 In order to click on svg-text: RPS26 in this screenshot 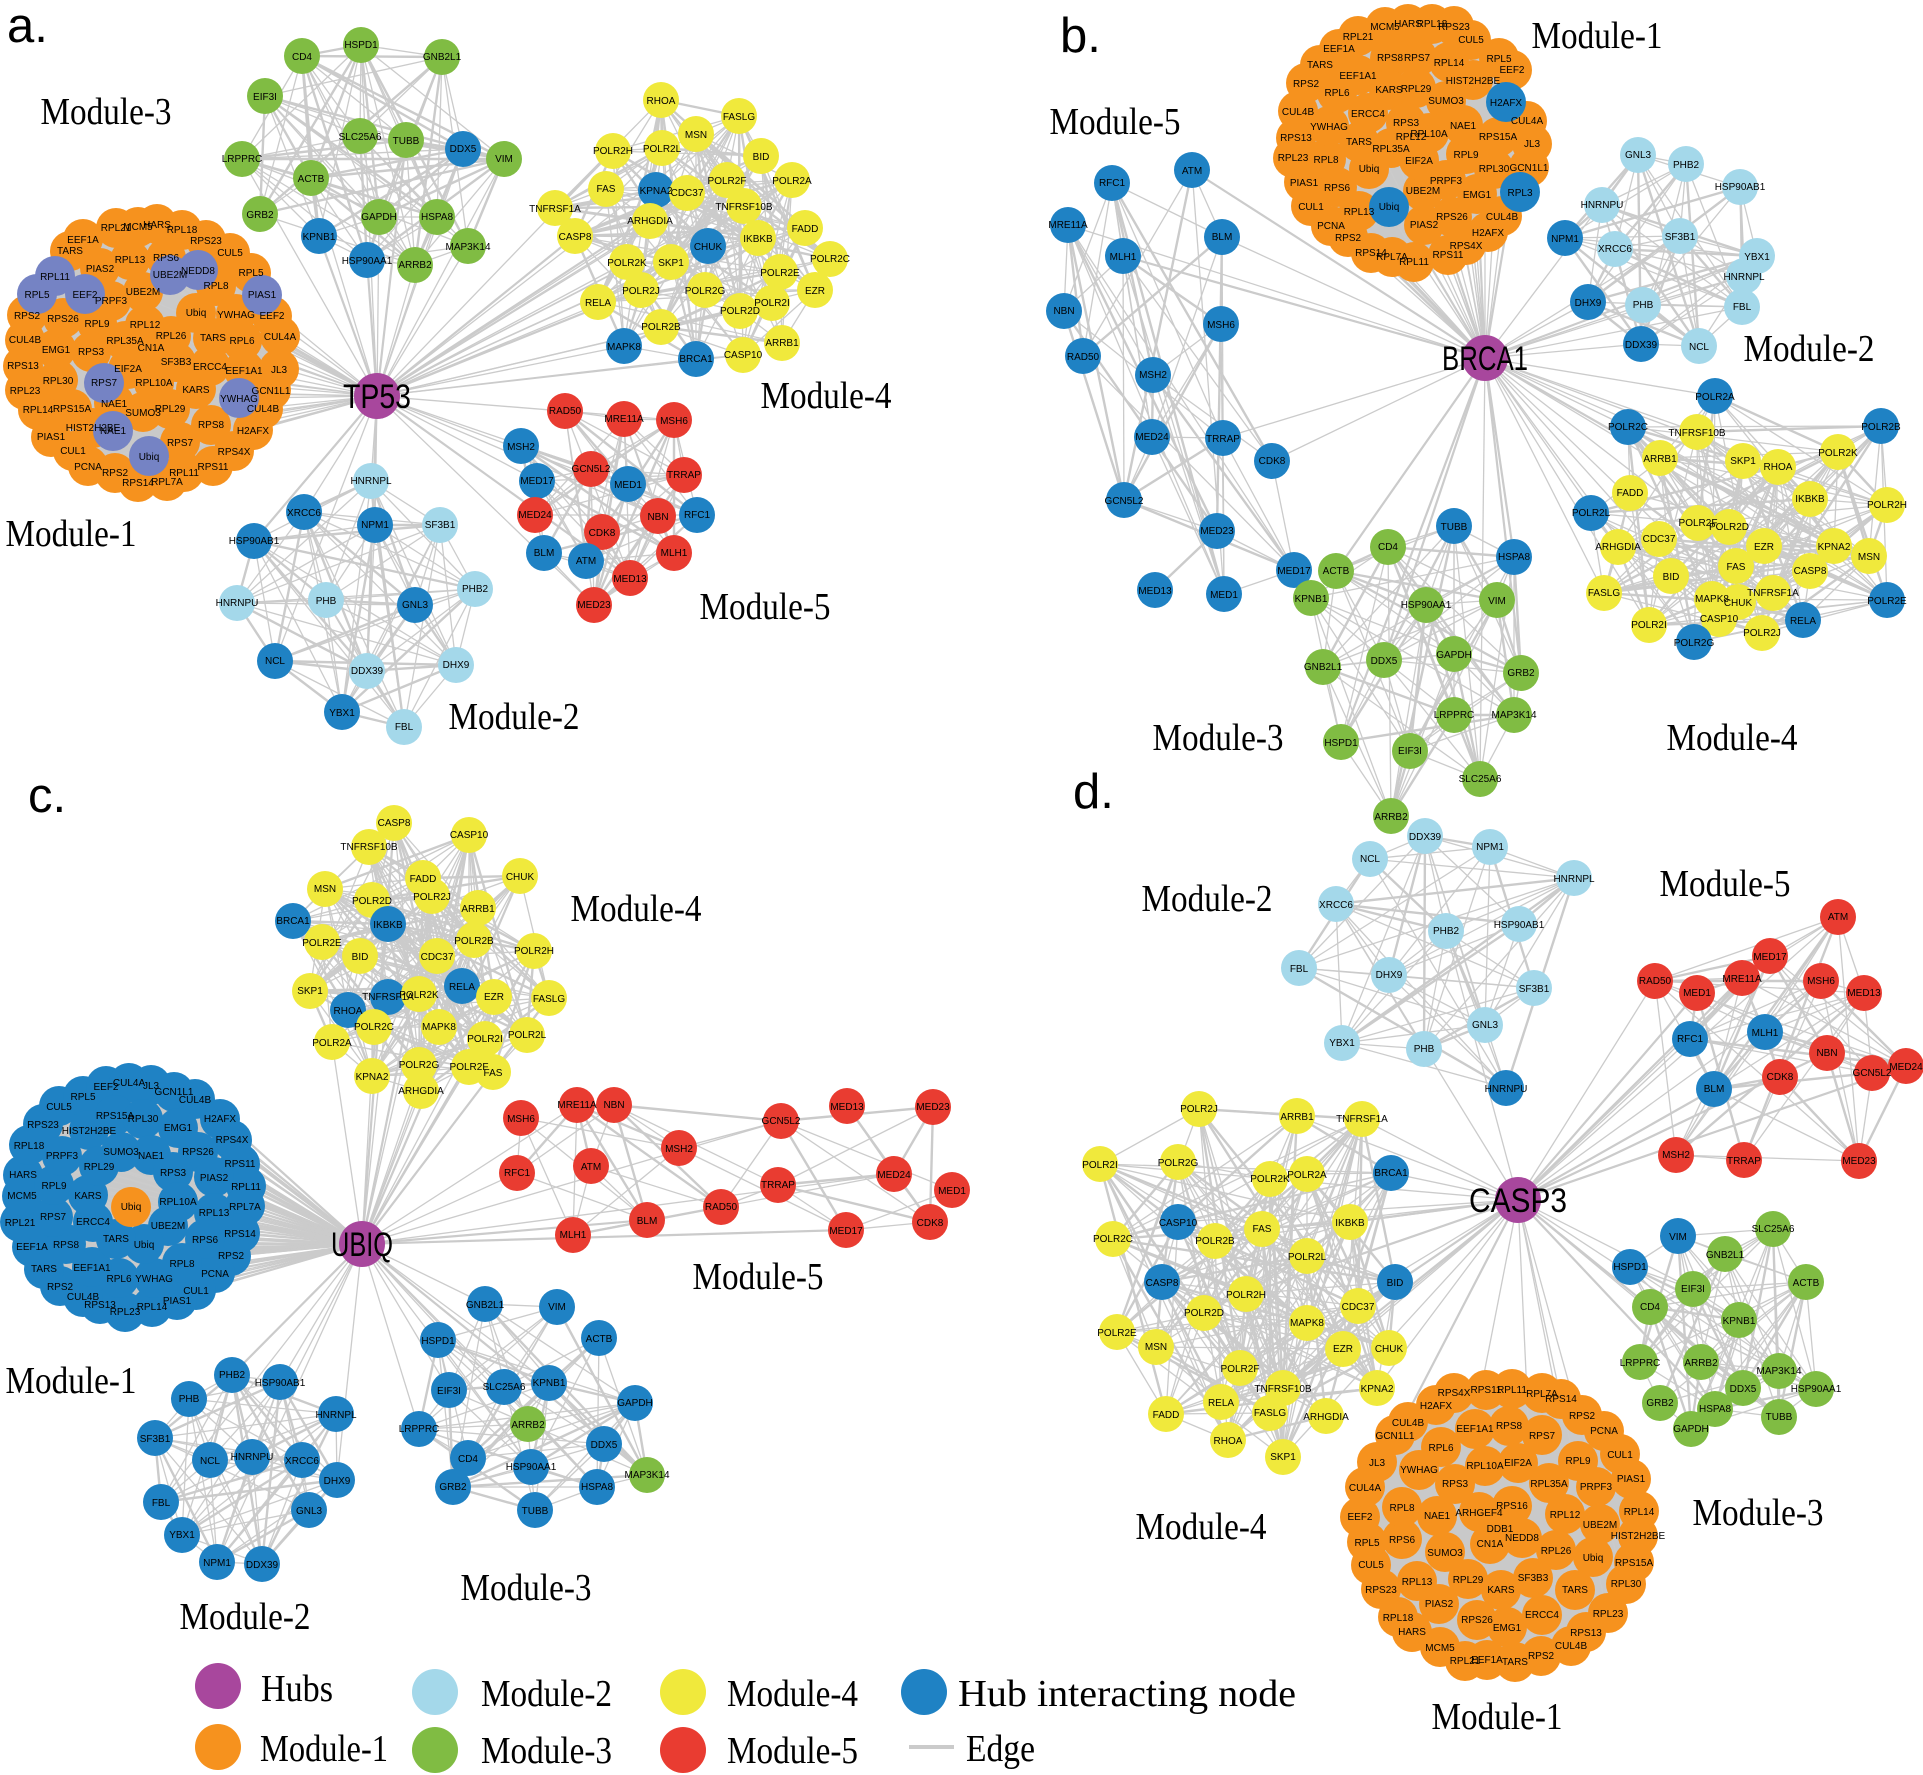, I will do `click(1477, 1620)`.